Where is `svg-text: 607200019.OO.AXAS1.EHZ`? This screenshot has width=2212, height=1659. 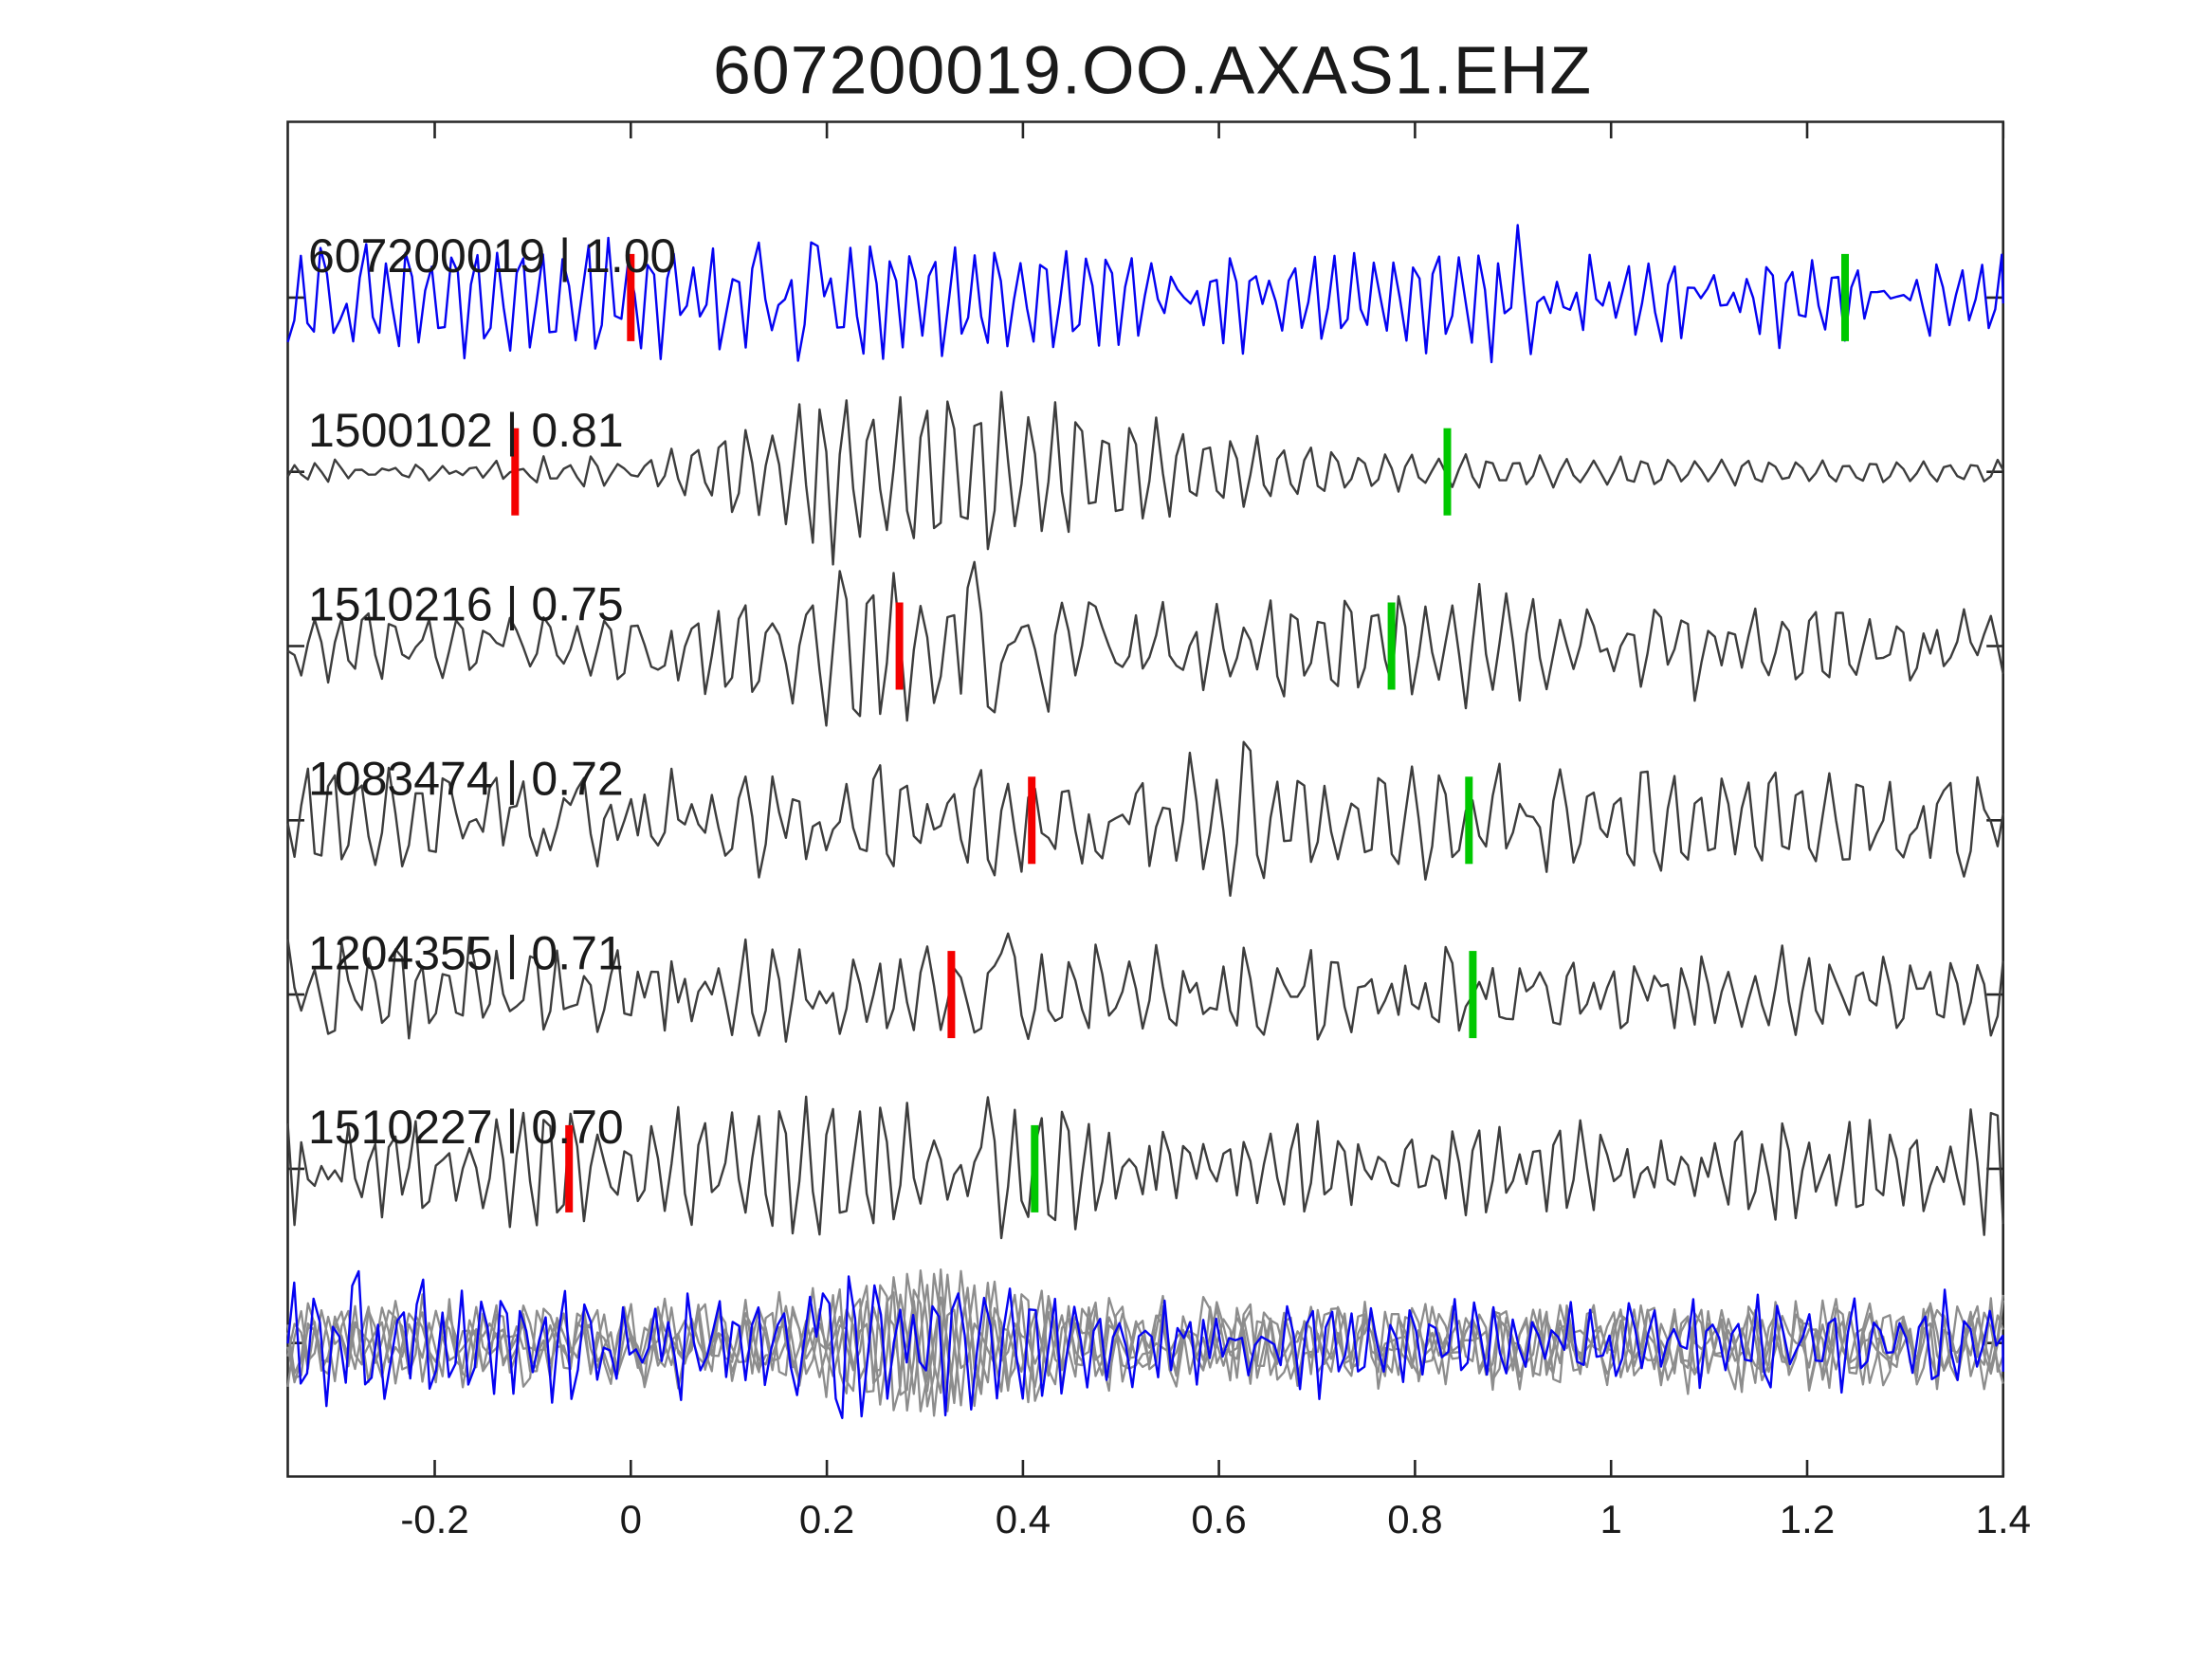
svg-text: 607200019.OO.AXAS1.EHZ is located at coordinates (1152, 71).